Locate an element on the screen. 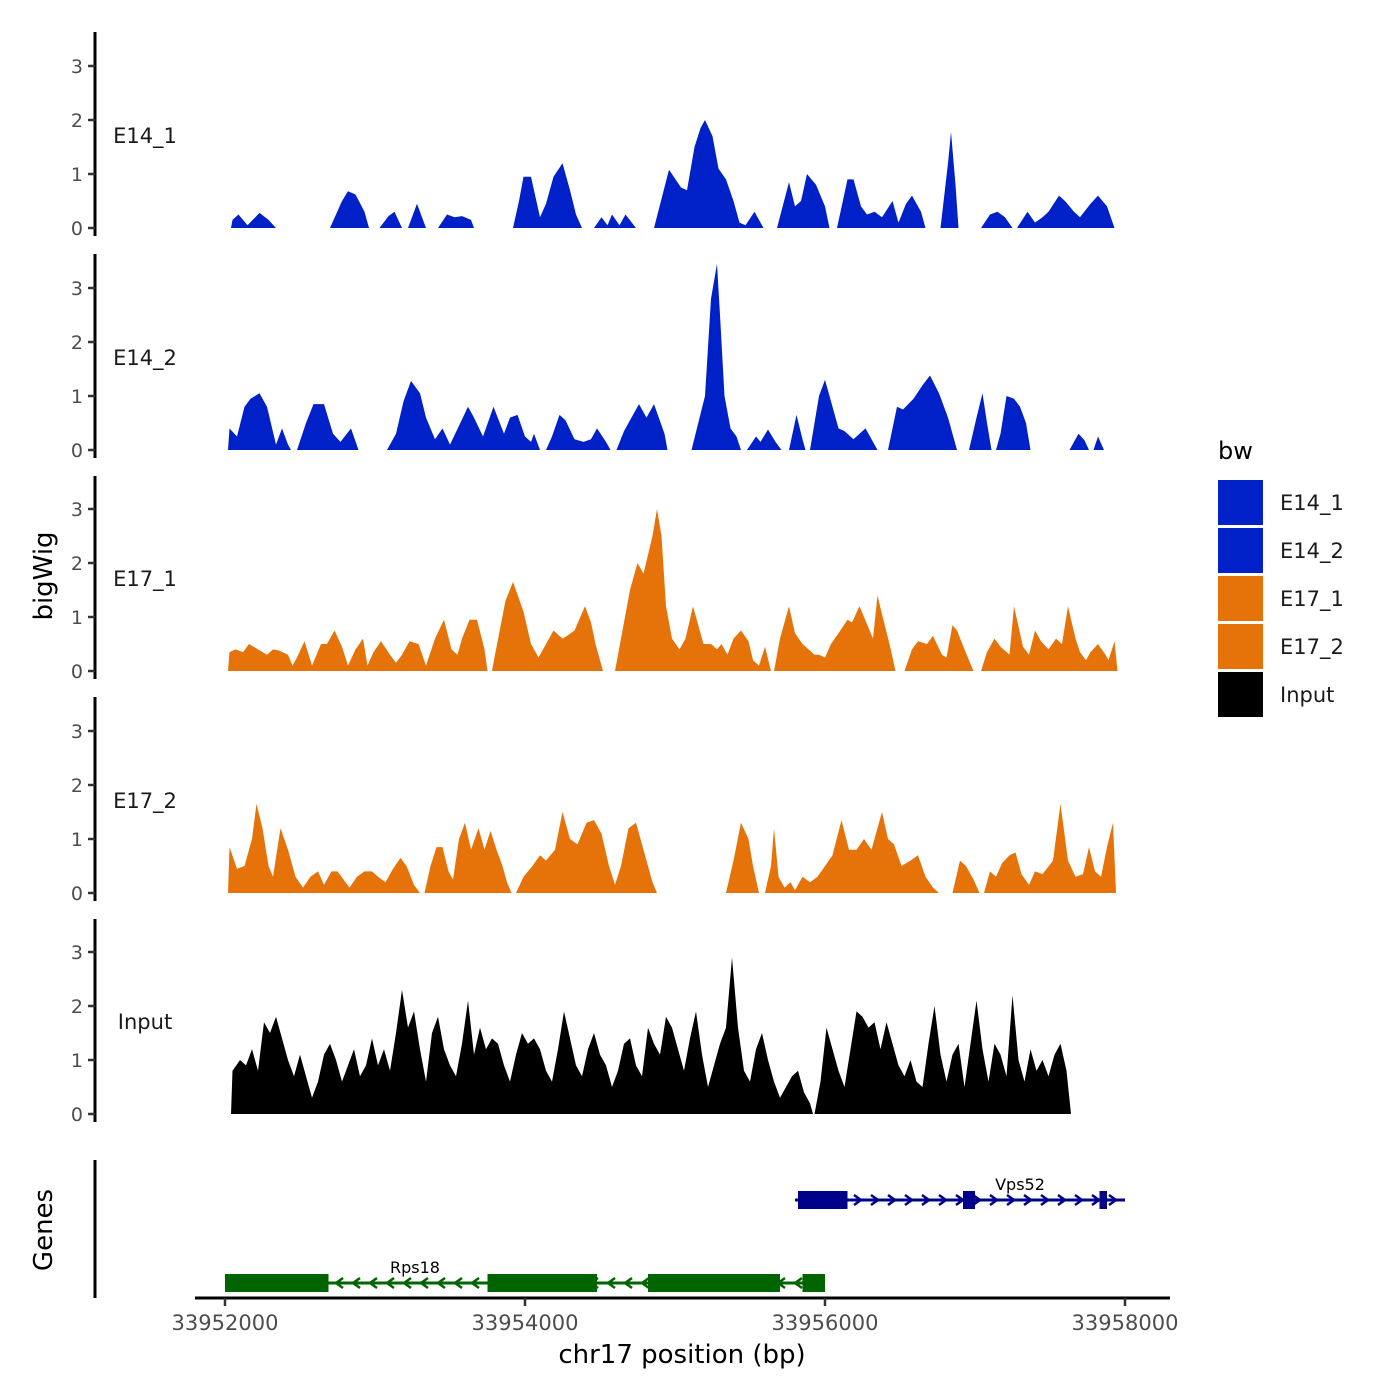 This screenshot has width=1400, height=1400. track-label: E14_2 is located at coordinates (145, 358).